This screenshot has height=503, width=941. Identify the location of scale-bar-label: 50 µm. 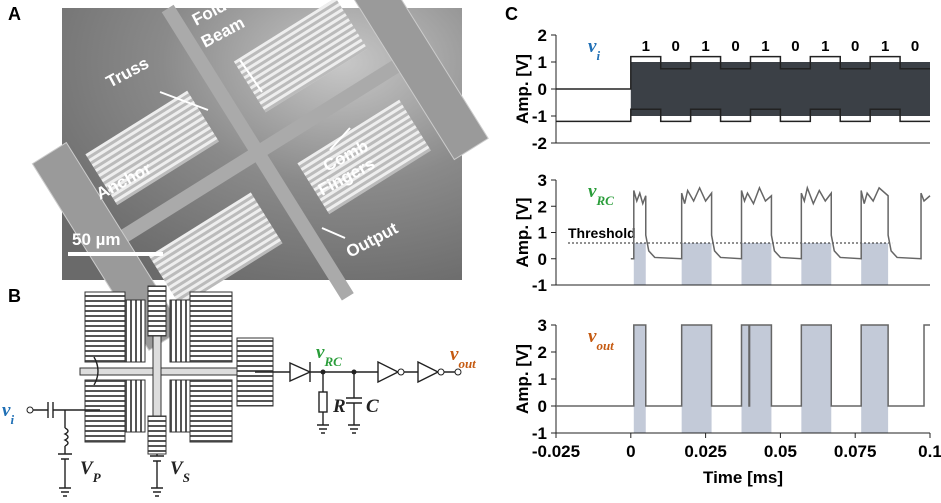
(96, 239).